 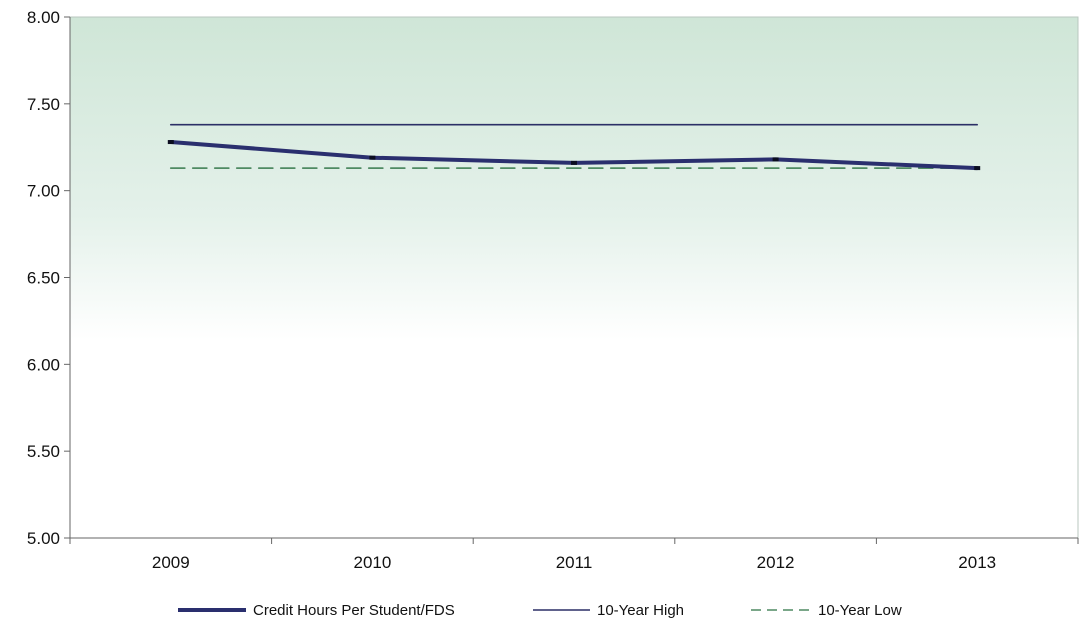 I want to click on y-tick-label: 6.00, so click(x=43, y=364).